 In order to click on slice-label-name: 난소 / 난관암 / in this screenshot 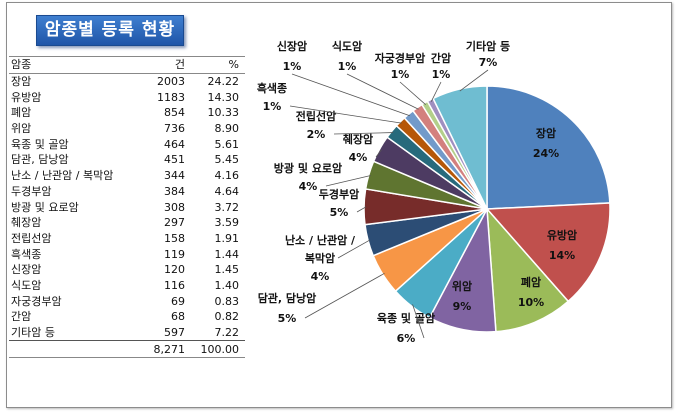, I will do `click(320, 240)`.